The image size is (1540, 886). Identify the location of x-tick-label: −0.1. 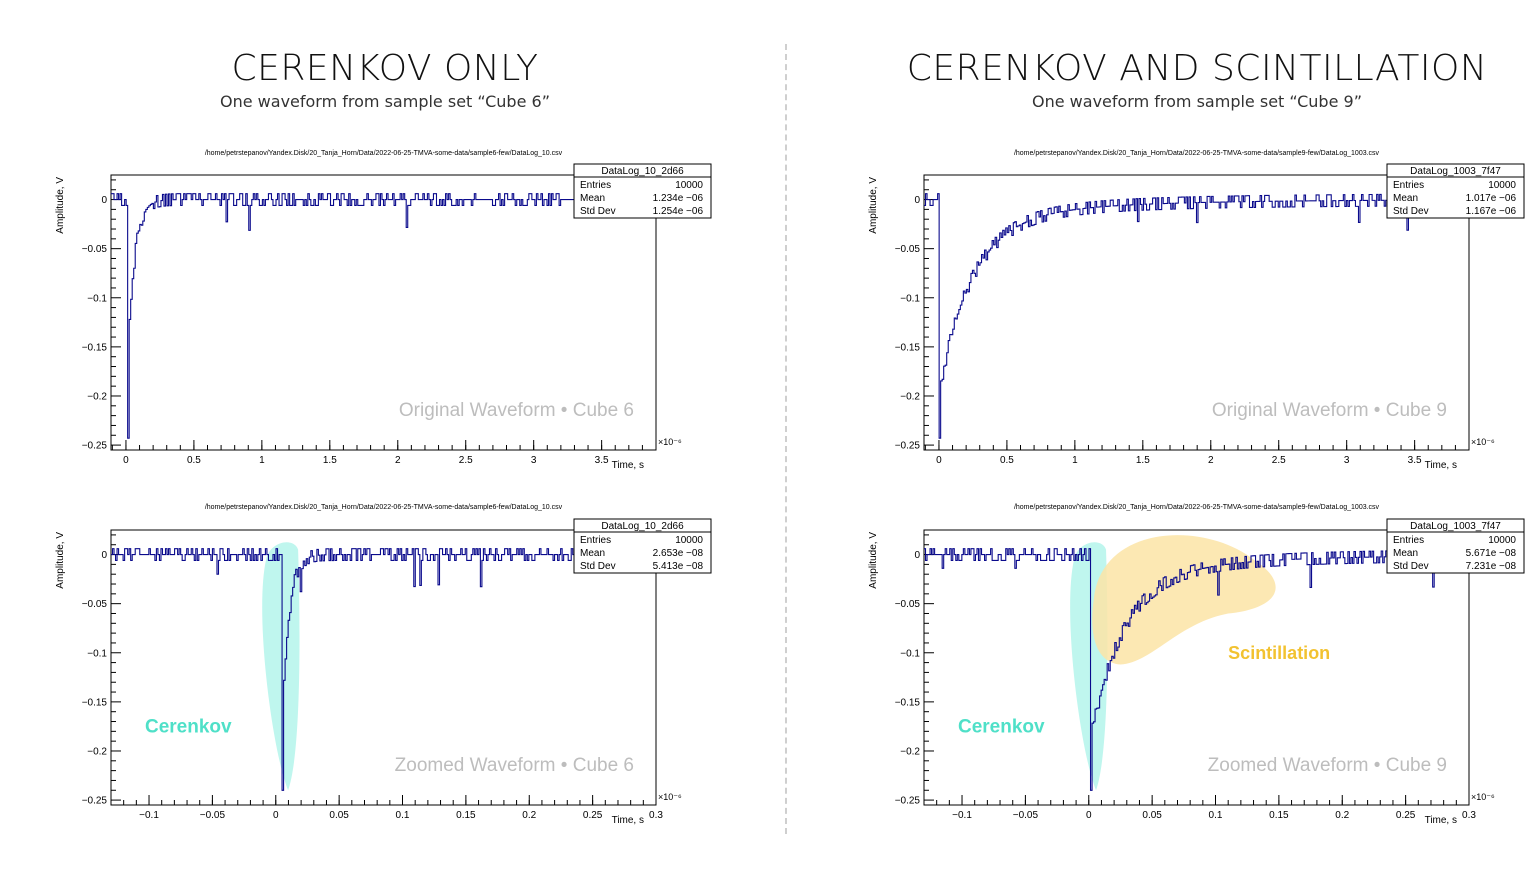
(962, 815).